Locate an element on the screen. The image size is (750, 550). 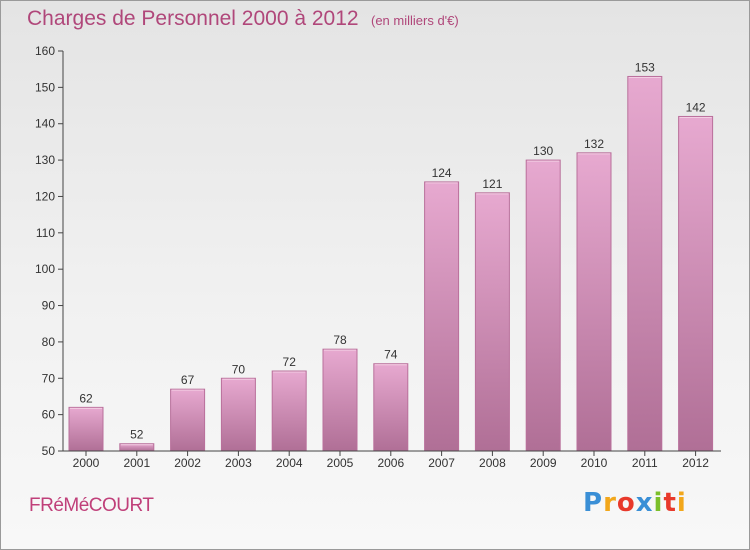
y-tick-label: 150 is located at coordinates (45, 87).